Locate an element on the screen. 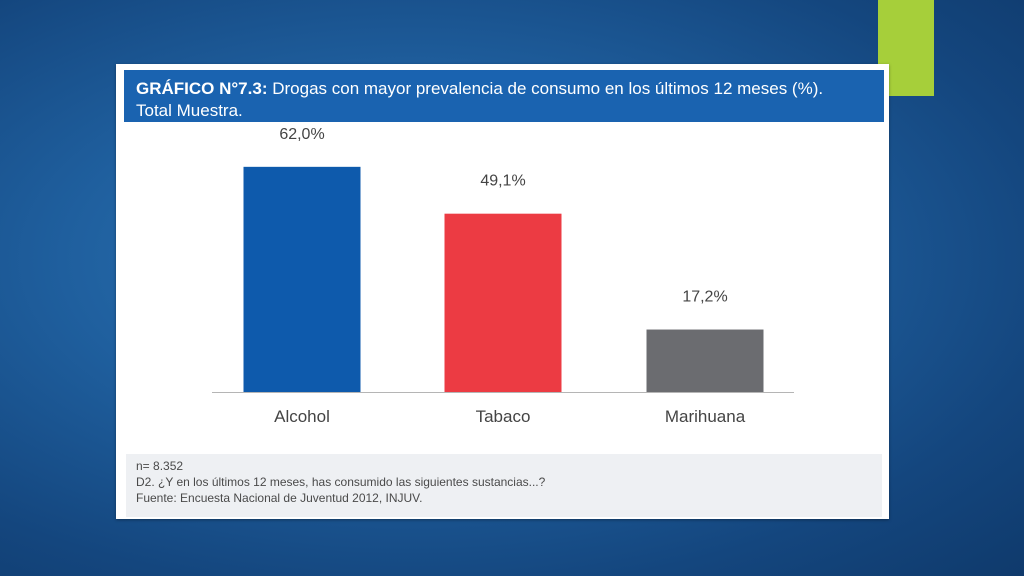 This screenshot has width=1024, height=576. bar-alcohol is located at coordinates (302, 279).